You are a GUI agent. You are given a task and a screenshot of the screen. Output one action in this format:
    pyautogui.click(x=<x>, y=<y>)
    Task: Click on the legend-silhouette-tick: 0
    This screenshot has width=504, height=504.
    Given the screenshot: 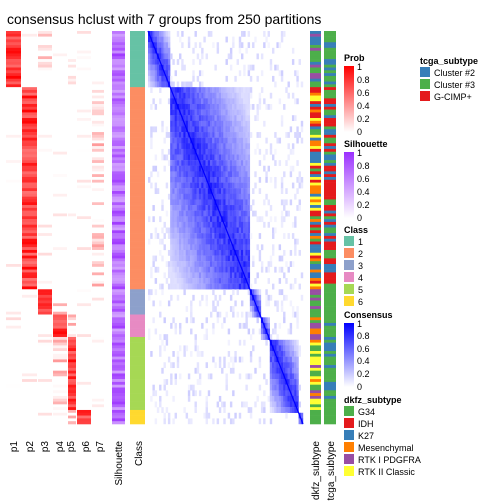 What is the action you would take?
    pyautogui.click(x=359, y=218)
    